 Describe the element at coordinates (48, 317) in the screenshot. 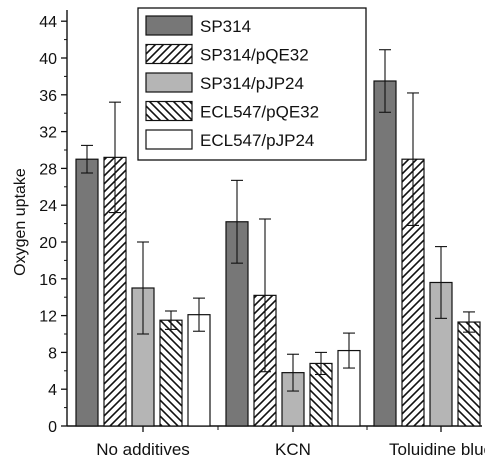

I see `y-tick-label: 12` at that location.